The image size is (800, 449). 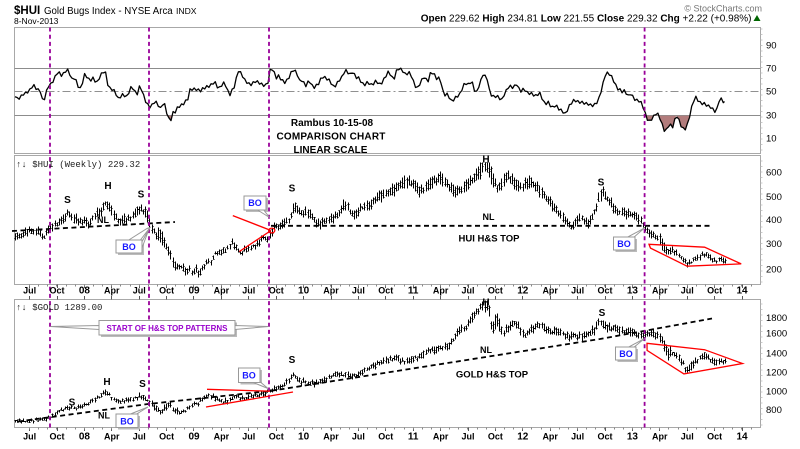 What do you see at coordinates (776, 318) in the screenshot?
I see `svg-text: 1800` at bounding box center [776, 318].